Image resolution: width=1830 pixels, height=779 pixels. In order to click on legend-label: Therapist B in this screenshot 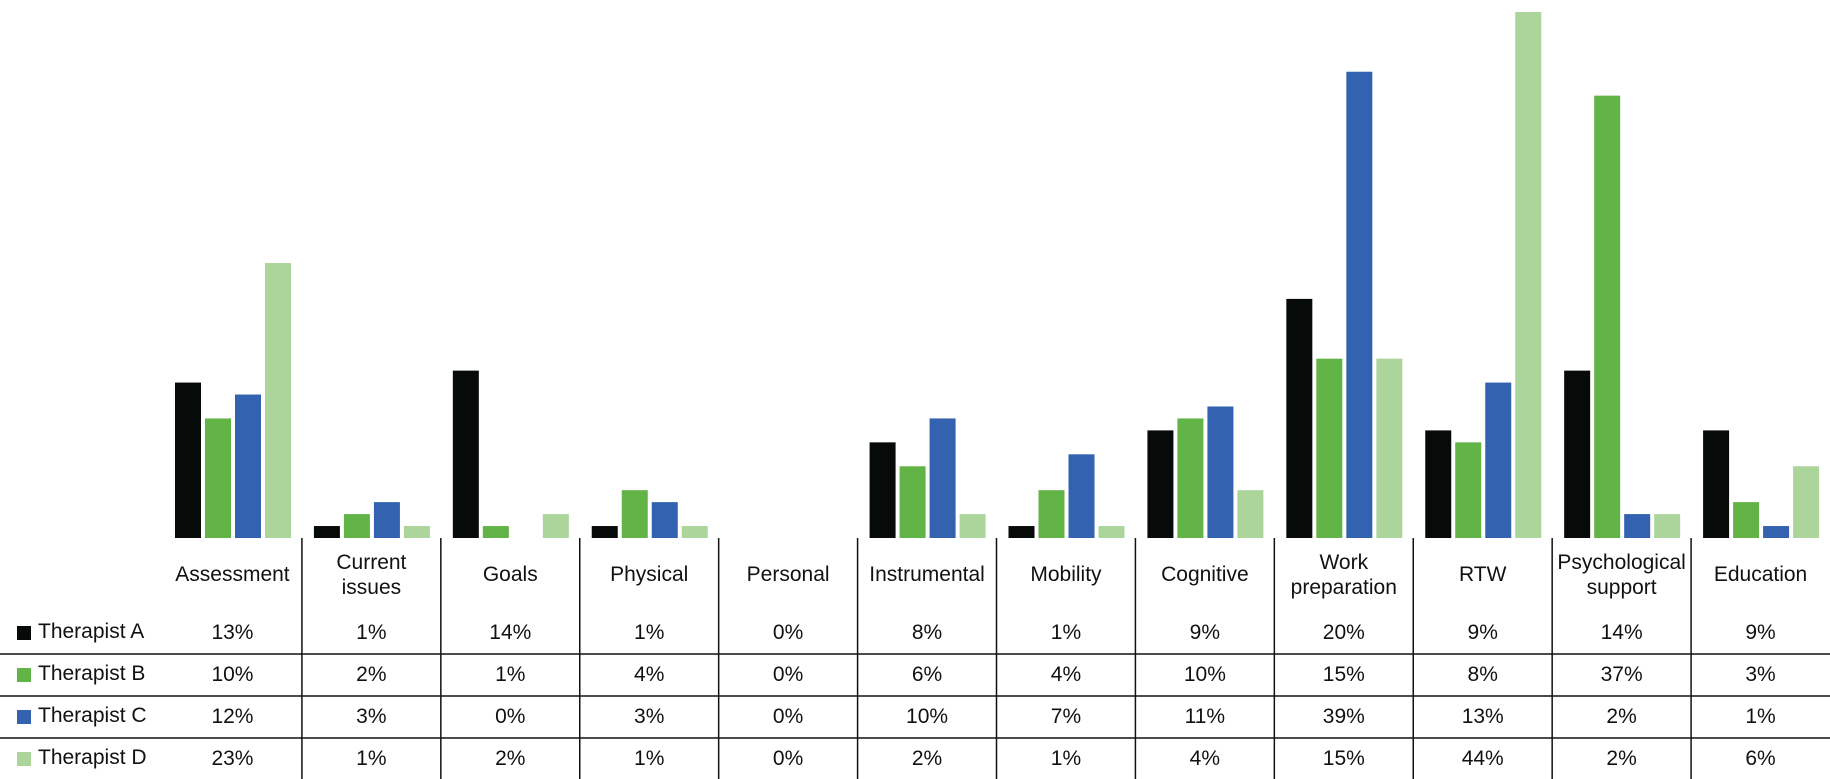, I will do `click(92, 673)`.